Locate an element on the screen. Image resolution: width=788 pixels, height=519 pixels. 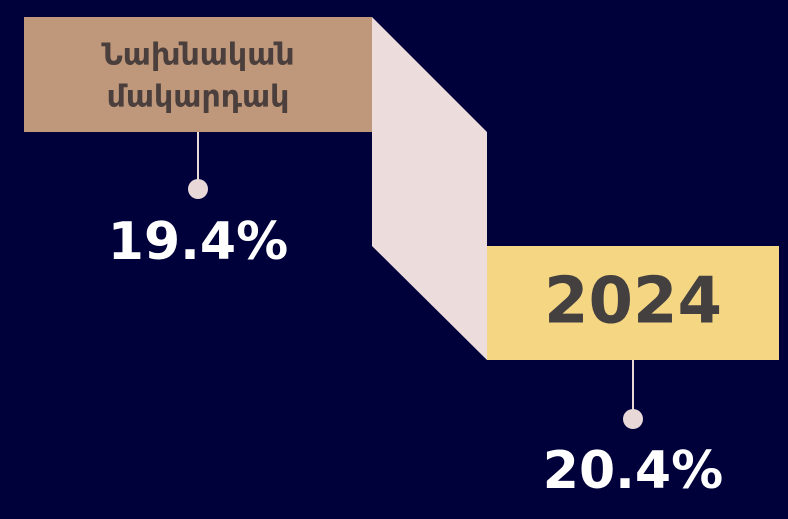
baseline-label-line: մակարդակ is located at coordinates (198, 97).